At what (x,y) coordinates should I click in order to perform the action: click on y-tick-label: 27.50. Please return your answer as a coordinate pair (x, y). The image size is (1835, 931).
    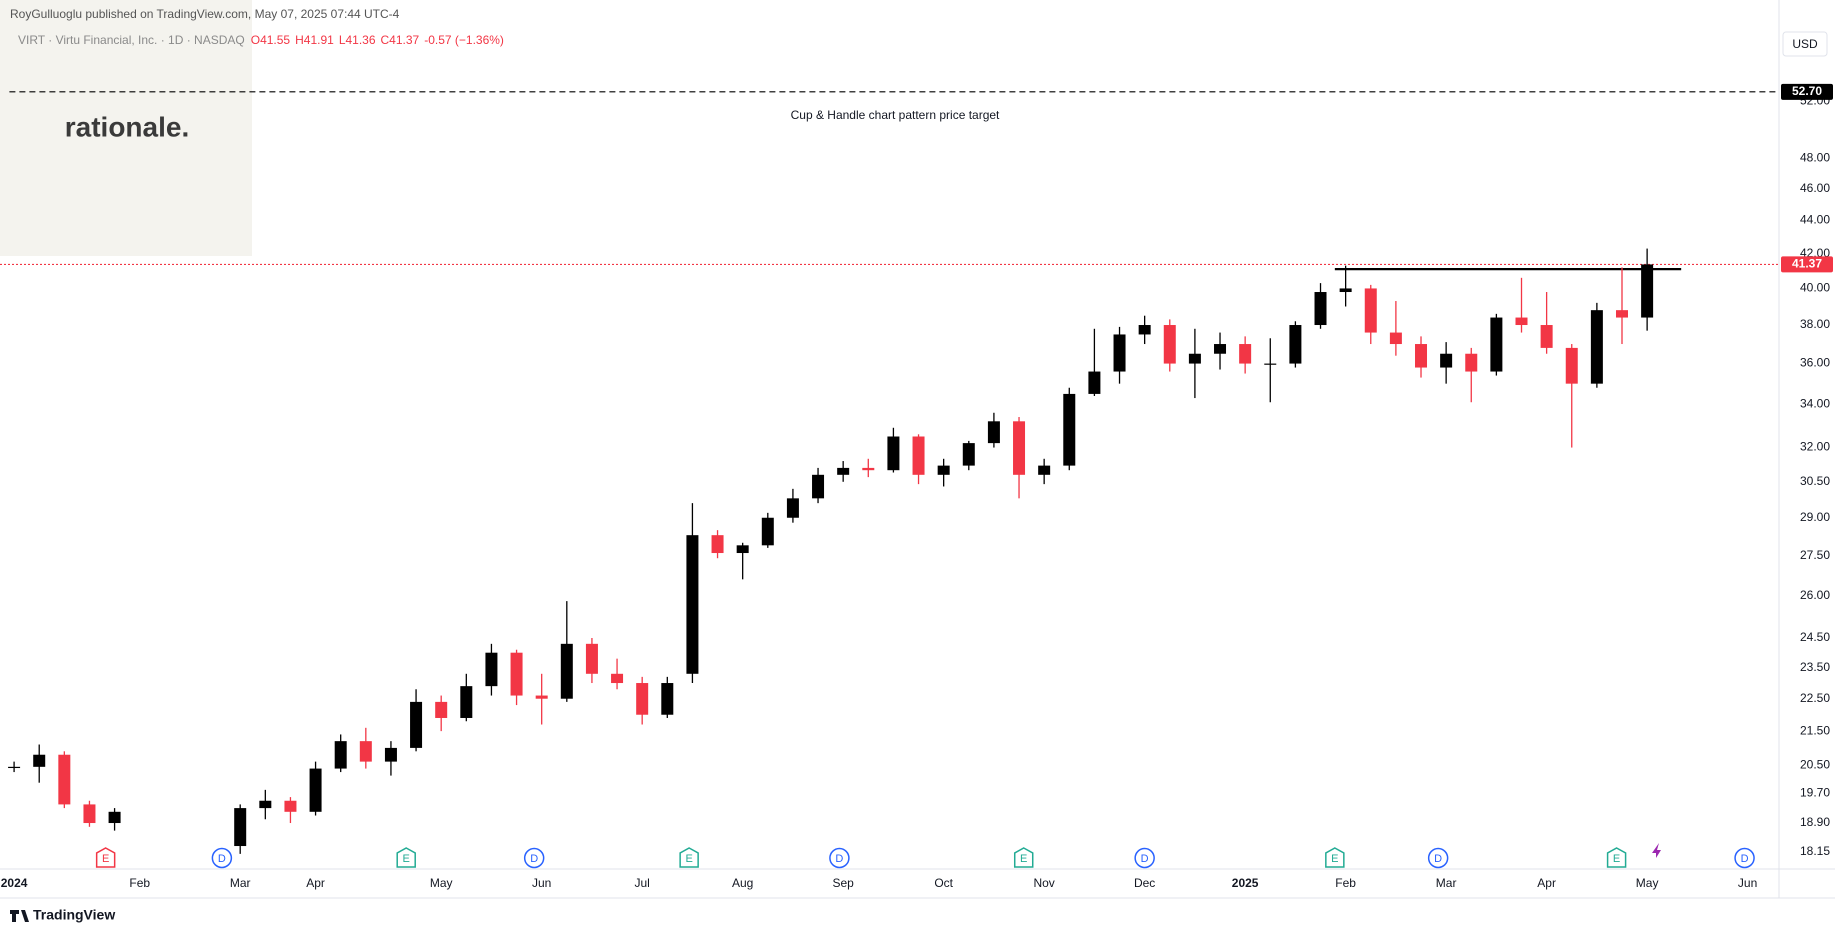
    Looking at the image, I should click on (1815, 555).